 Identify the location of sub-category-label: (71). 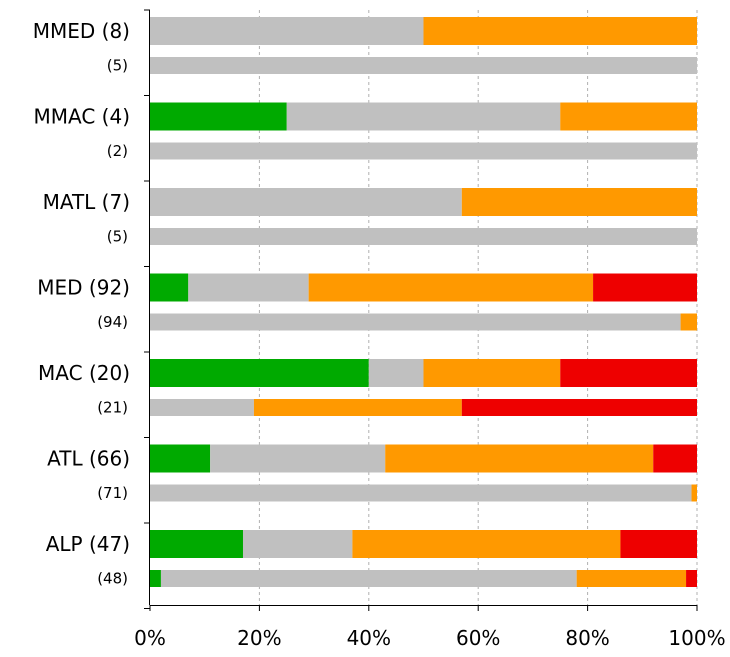
(112, 493).